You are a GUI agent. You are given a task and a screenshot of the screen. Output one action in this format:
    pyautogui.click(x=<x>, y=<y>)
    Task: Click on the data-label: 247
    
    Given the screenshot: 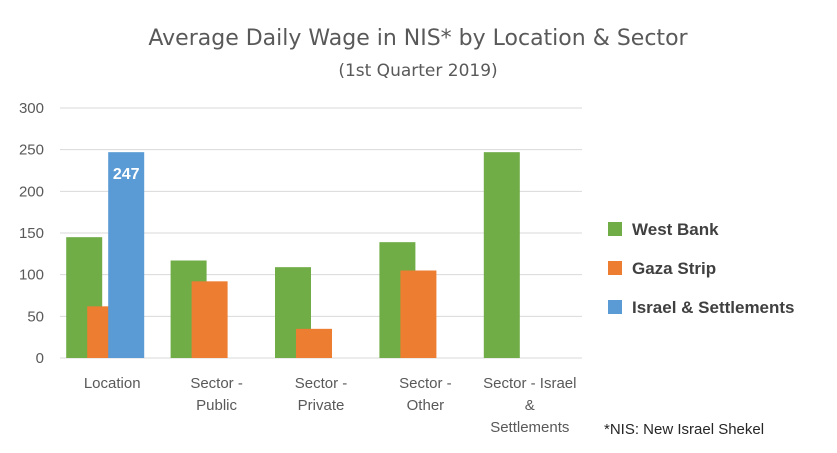 What is the action you would take?
    pyautogui.click(x=126, y=174)
    